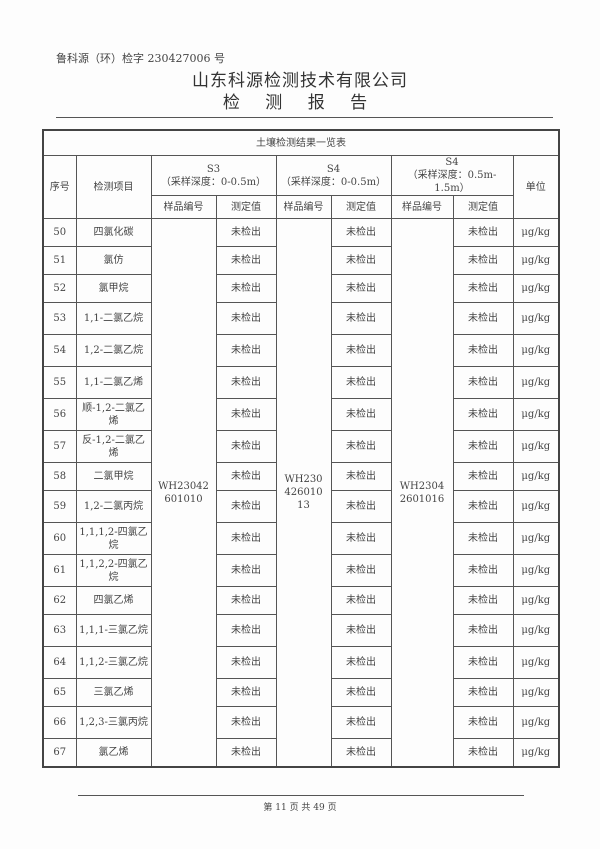 This screenshot has height=849, width=600. What do you see at coordinates (301, 142) in the screenshot?
I see `table-caption: 土壤检测结果一览表` at bounding box center [301, 142].